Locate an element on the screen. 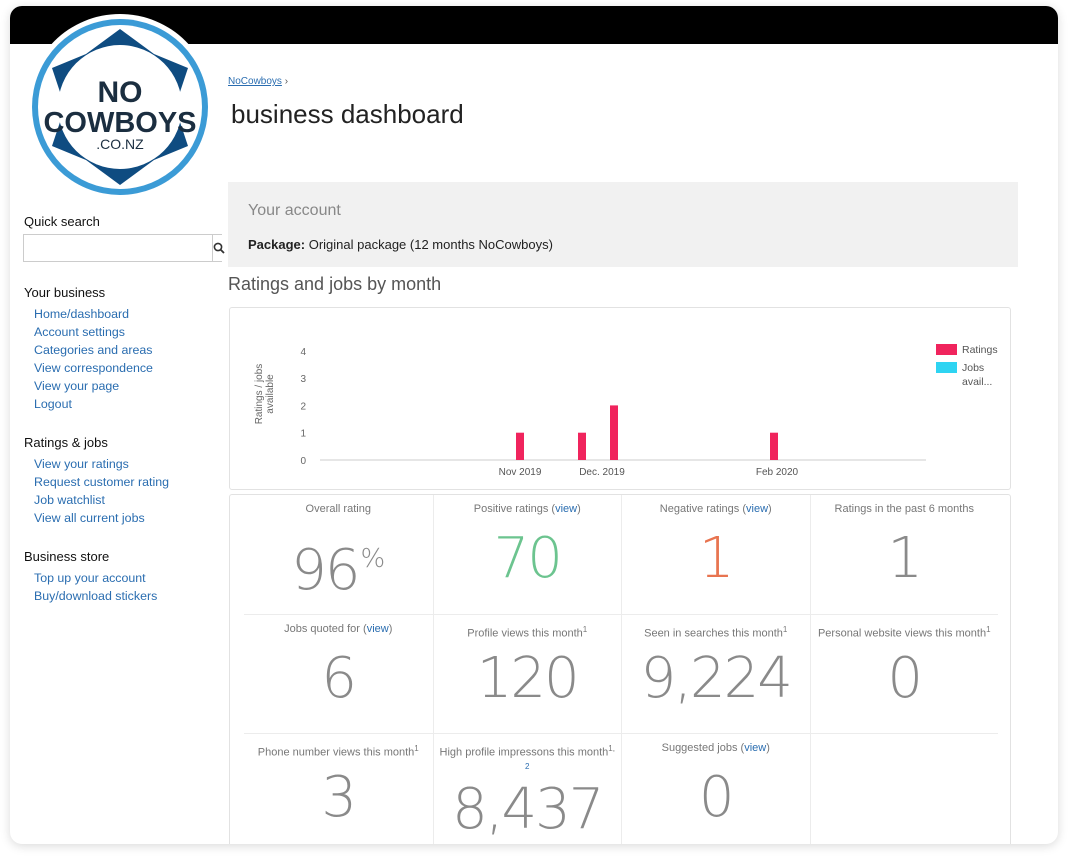  sidebar-item-view-ratings: View your ratings is located at coordinates (81, 464).